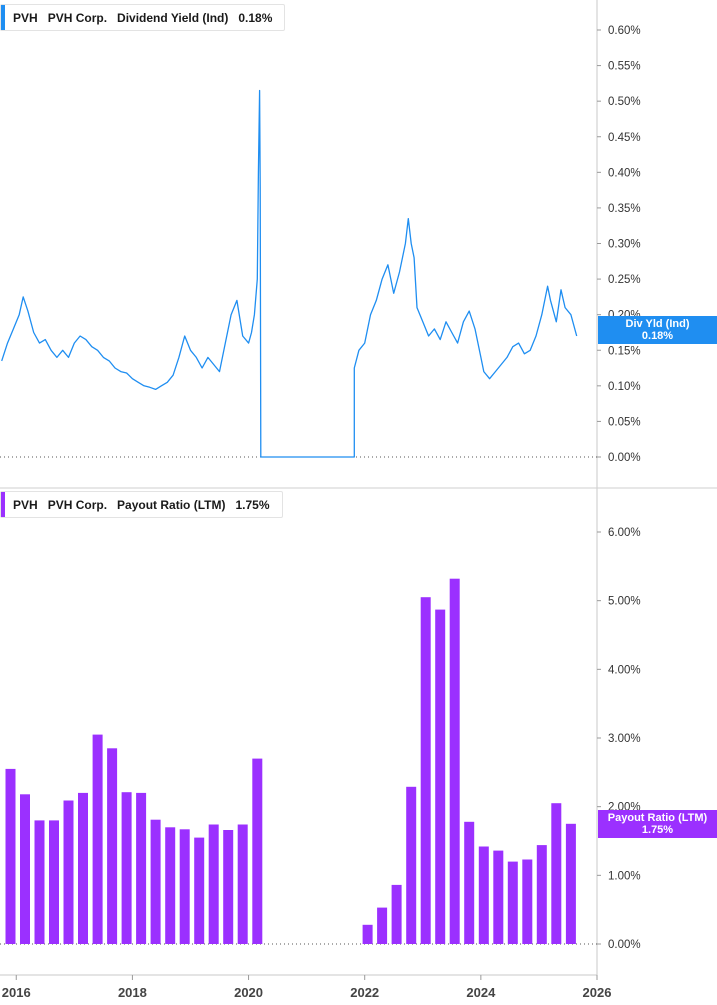 This screenshot has height=1005, width=717. Describe the element at coordinates (657, 830) in the screenshot. I see `bottom-tag-value: 1.75%` at that location.